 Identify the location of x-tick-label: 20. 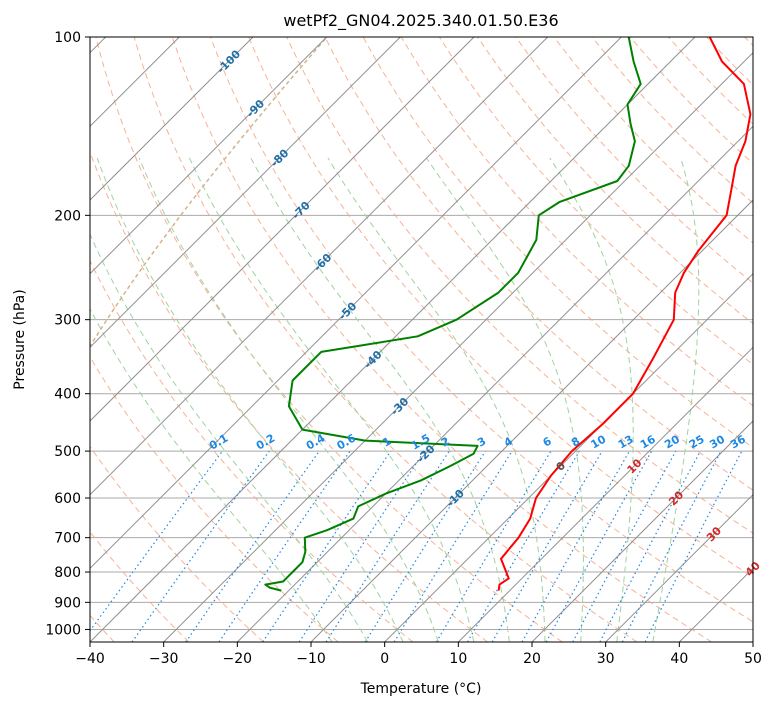
(532, 659).